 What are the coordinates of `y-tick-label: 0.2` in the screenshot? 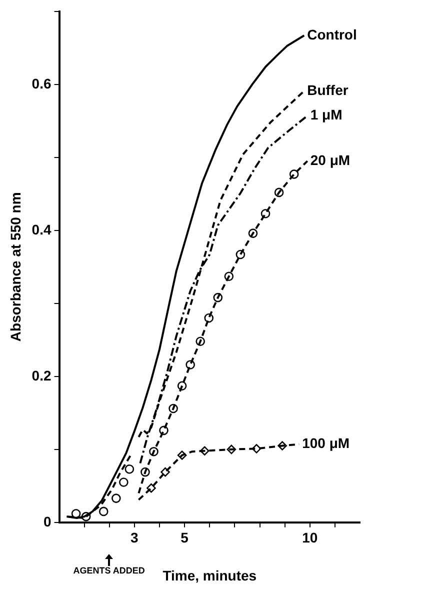 It's located at (42, 375).